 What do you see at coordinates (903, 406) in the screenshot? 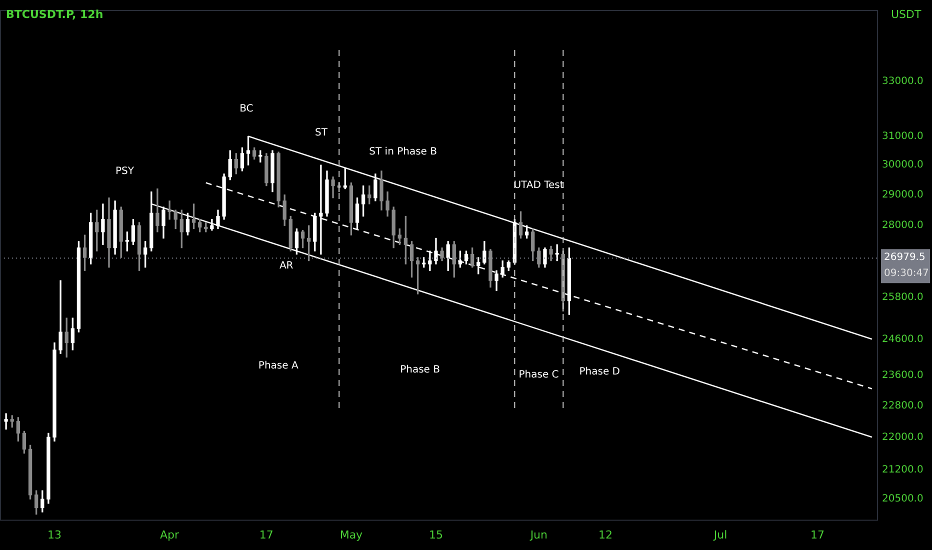
I see `y-tick-label: 22800.0` at bounding box center [903, 406].